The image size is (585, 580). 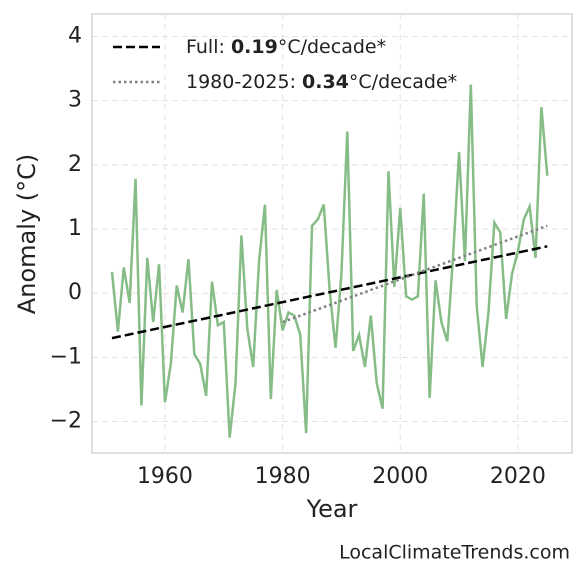 What do you see at coordinates (332, 509) in the screenshot?
I see `x-axis-label: Year` at bounding box center [332, 509].